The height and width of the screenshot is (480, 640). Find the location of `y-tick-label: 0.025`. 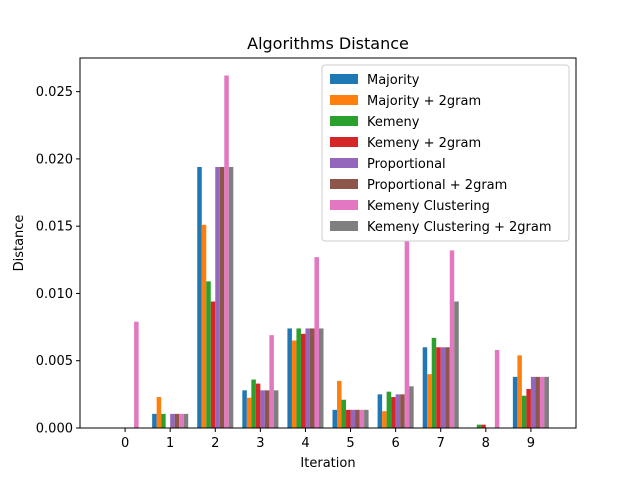

y-tick-label: 0.025 is located at coordinates (54, 92).